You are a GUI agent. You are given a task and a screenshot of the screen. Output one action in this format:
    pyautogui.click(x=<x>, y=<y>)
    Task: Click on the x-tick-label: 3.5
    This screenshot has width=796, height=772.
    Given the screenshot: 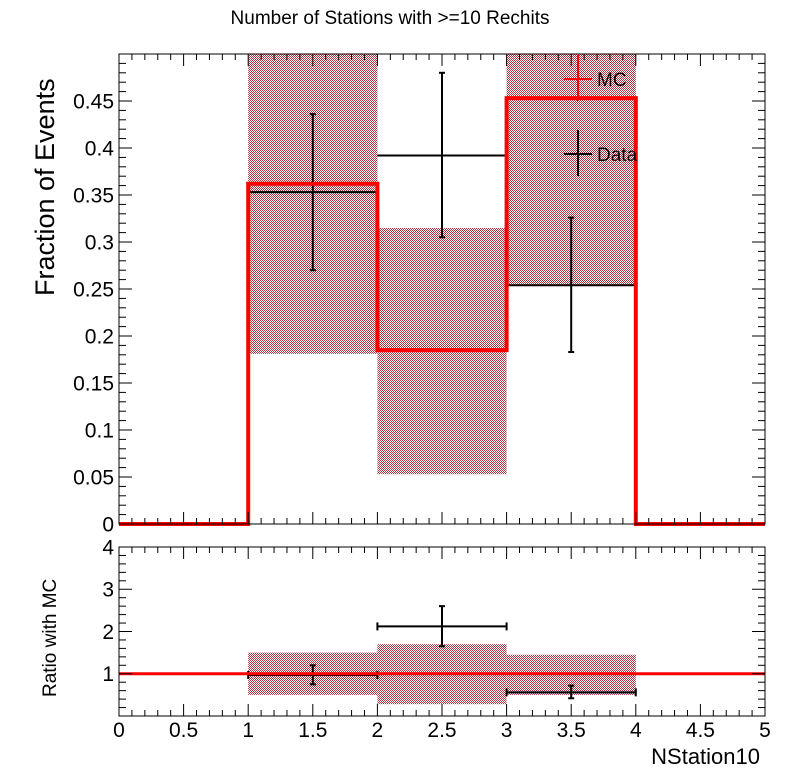 What is the action you would take?
    pyautogui.click(x=571, y=730)
    